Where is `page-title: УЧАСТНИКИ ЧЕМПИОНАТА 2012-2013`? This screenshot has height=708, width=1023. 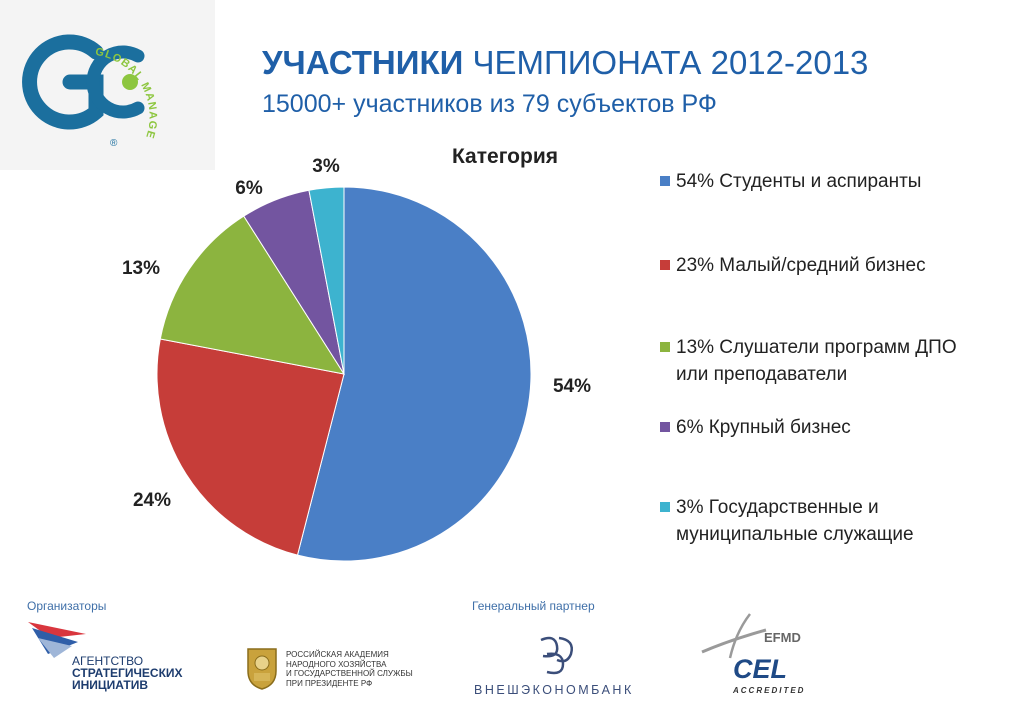 page-title: УЧАСТНИКИ ЧЕМПИОНАТА 2012-2013 is located at coordinates (565, 63).